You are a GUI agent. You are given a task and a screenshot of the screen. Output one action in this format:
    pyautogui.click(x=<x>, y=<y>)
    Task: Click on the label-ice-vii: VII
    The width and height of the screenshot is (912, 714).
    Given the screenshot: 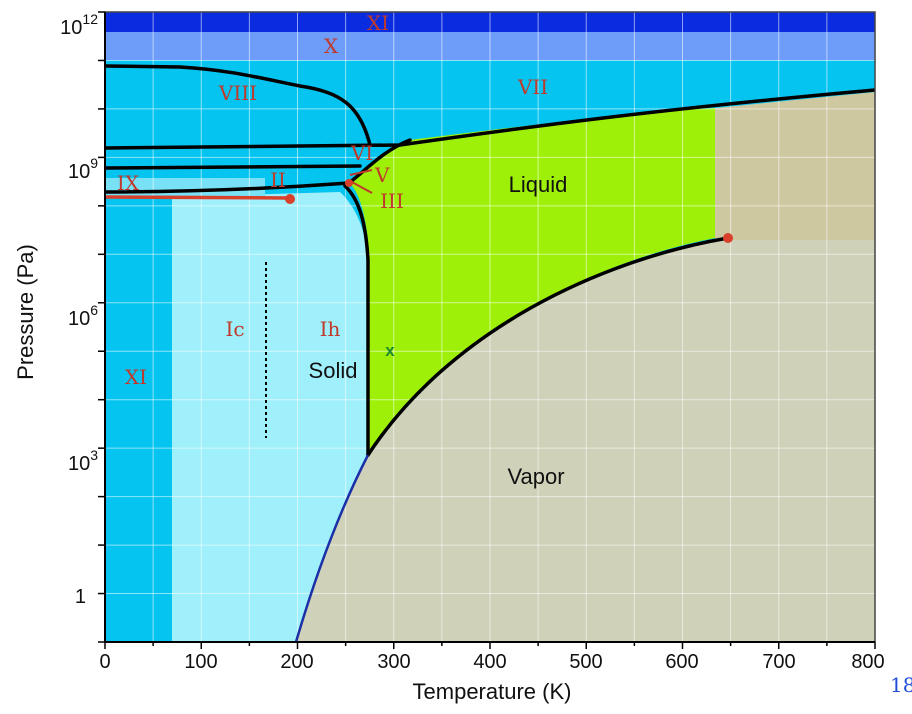 What is the action you would take?
    pyautogui.click(x=532, y=87)
    